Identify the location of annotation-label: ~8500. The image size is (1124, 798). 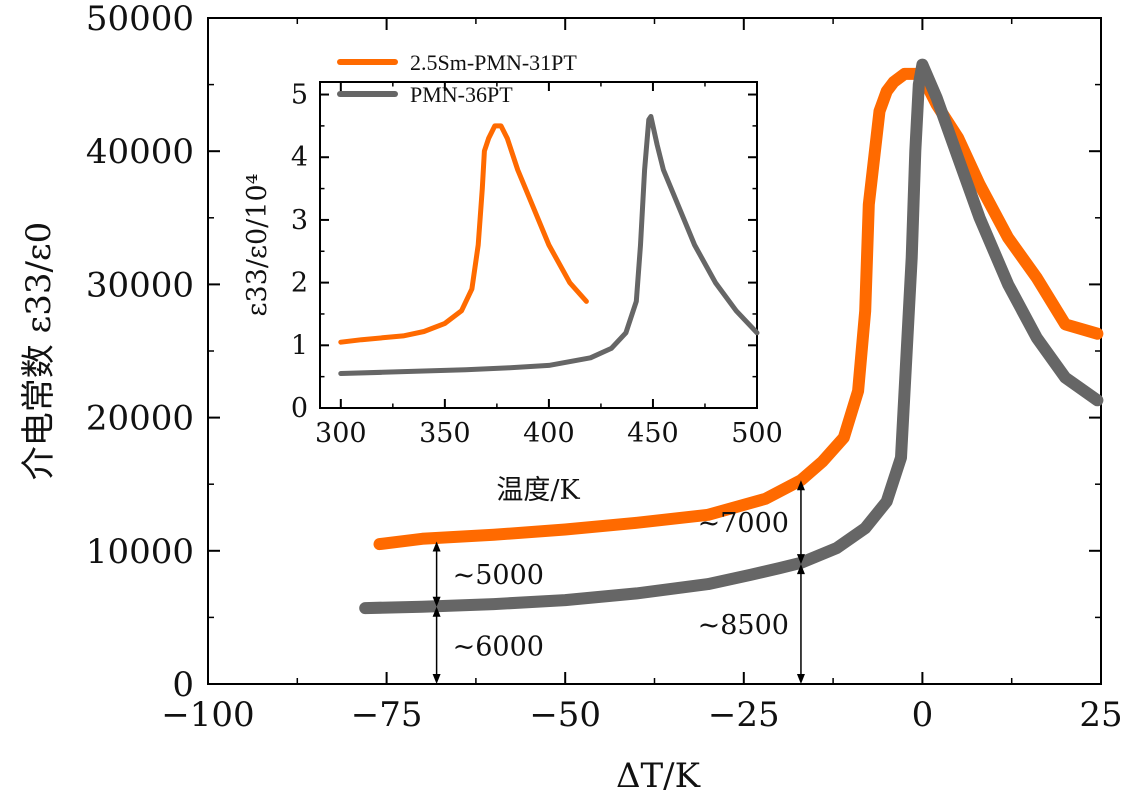
(743, 625).